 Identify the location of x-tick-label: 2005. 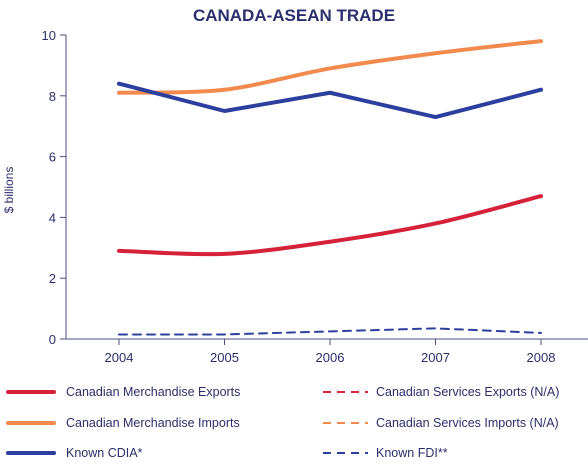
(224, 357).